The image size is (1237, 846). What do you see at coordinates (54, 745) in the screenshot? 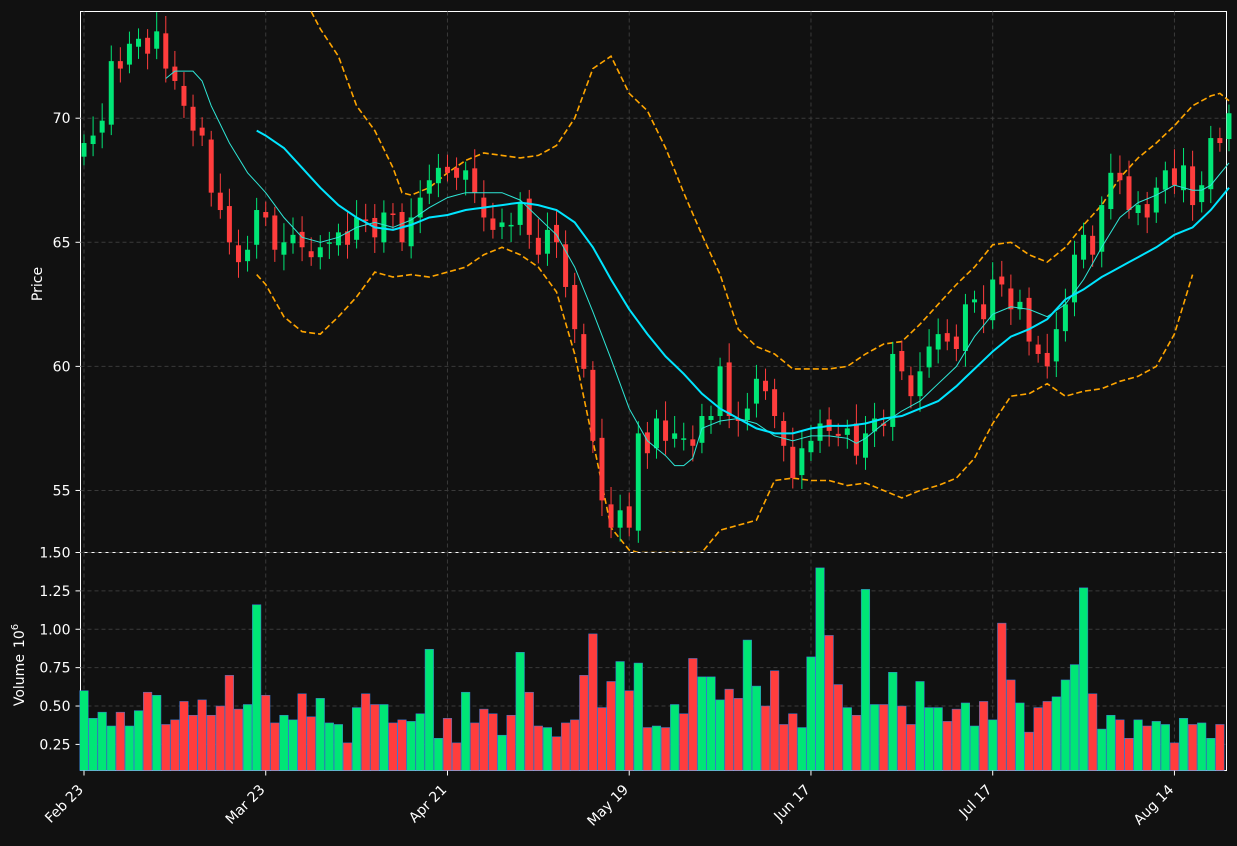
I see `volume-y-tick-label: 0.25` at bounding box center [54, 745].